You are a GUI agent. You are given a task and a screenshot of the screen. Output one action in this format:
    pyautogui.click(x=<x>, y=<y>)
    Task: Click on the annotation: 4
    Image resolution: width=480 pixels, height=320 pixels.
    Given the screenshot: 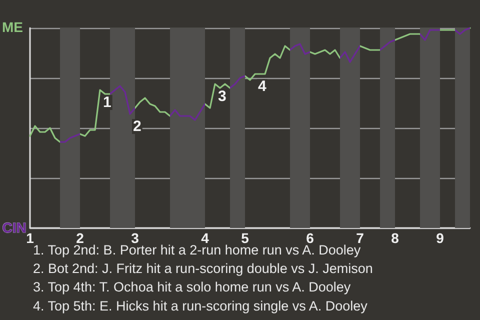 What is the action you would take?
    pyautogui.click(x=262, y=86)
    